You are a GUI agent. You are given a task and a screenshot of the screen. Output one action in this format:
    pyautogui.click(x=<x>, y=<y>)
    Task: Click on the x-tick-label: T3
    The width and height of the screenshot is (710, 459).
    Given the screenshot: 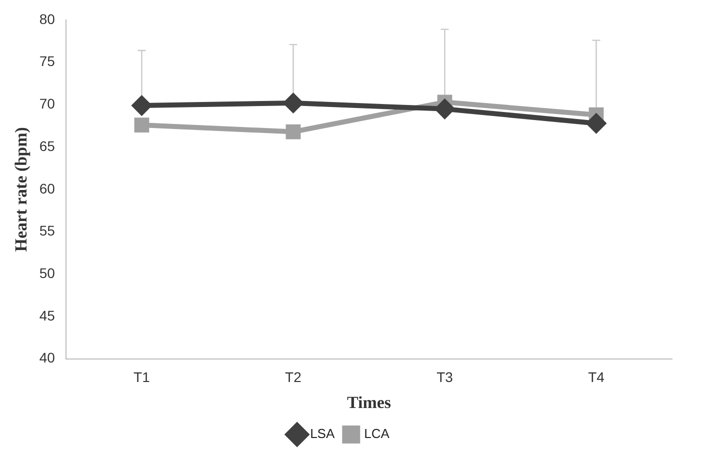 What is the action you would take?
    pyautogui.click(x=445, y=377)
    